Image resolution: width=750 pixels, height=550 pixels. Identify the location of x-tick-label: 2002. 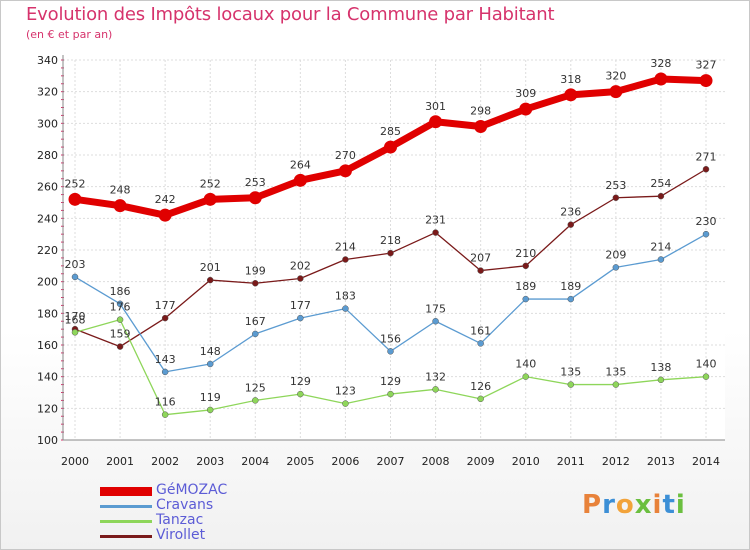
(165, 461).